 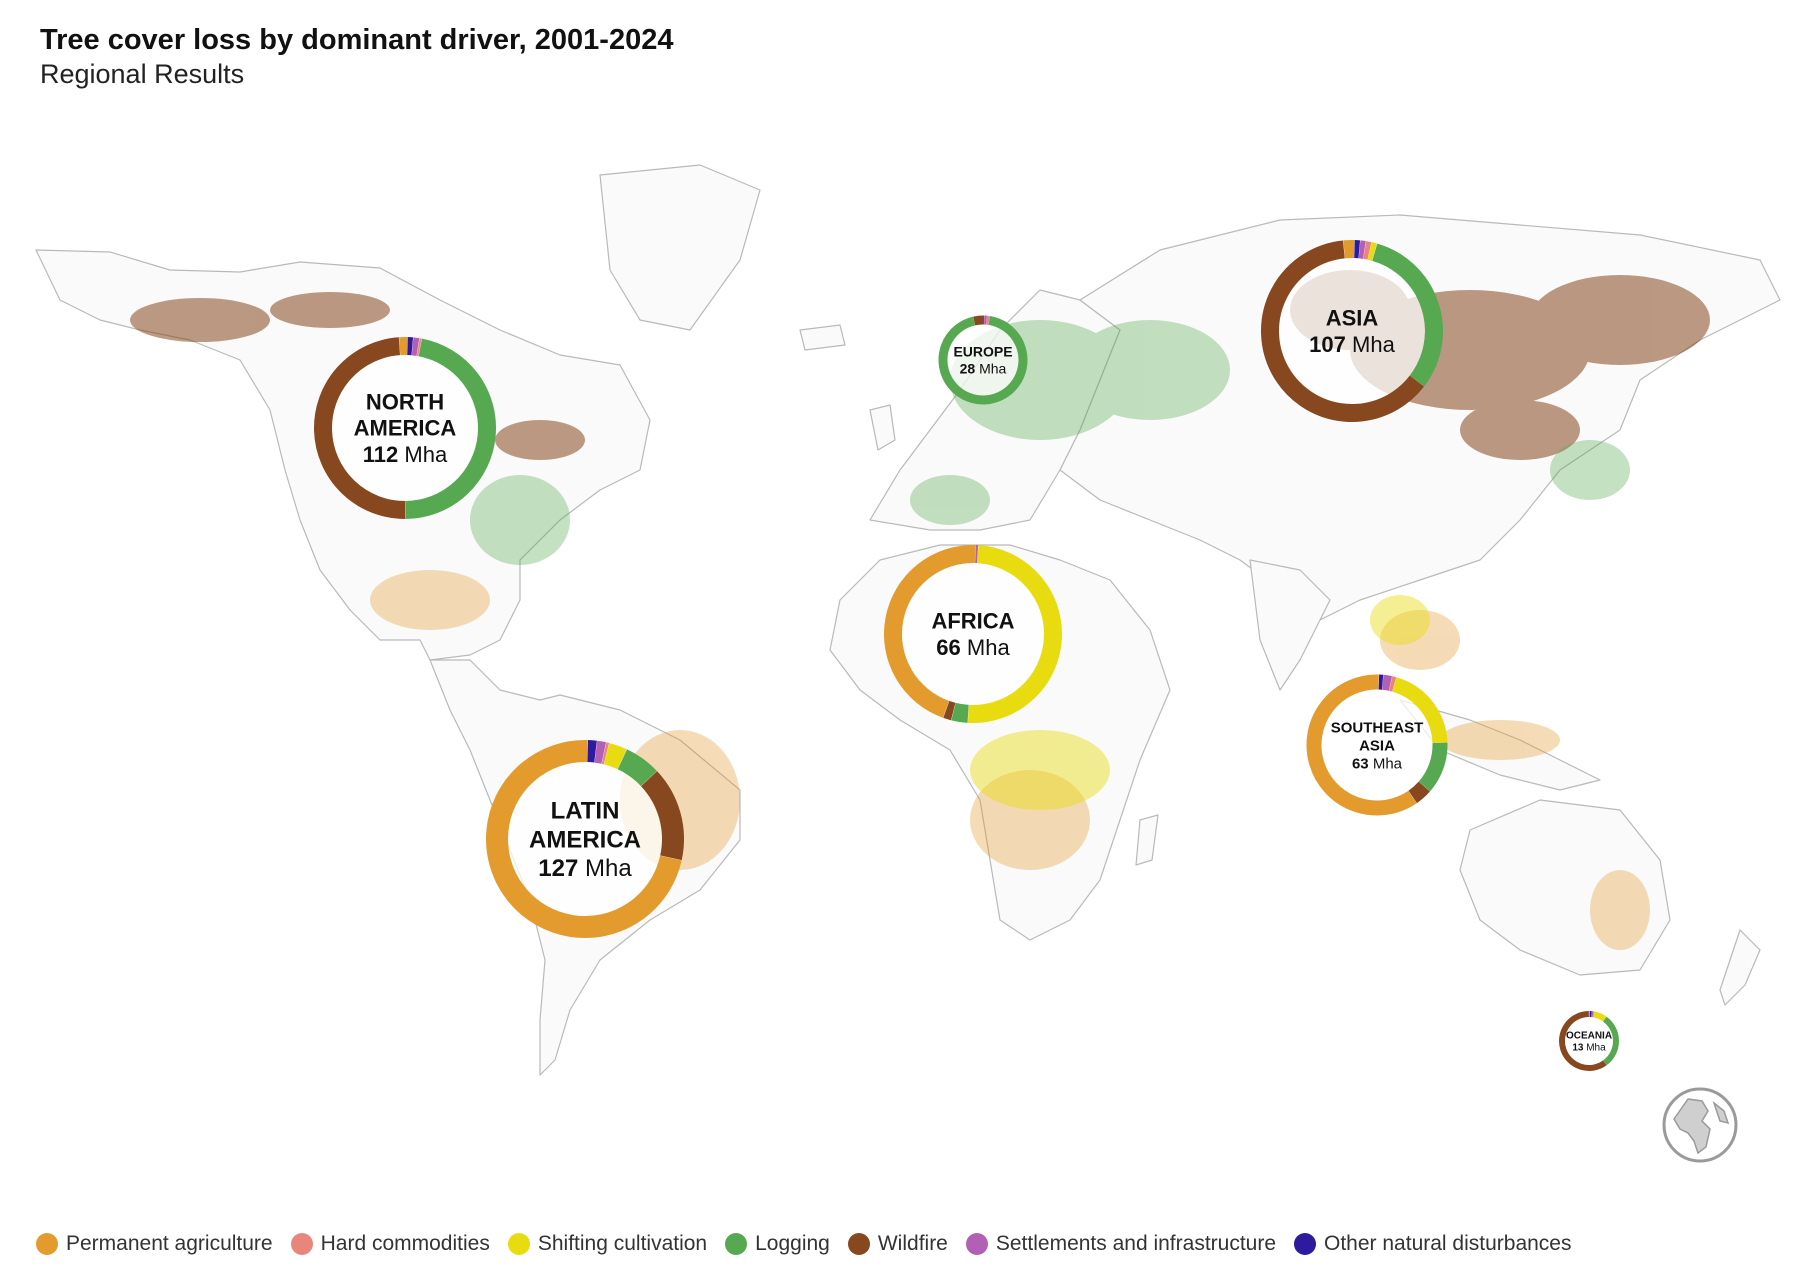 What do you see at coordinates (592, 751) in the screenshot?
I see `donut-slice-other-natural` at bounding box center [592, 751].